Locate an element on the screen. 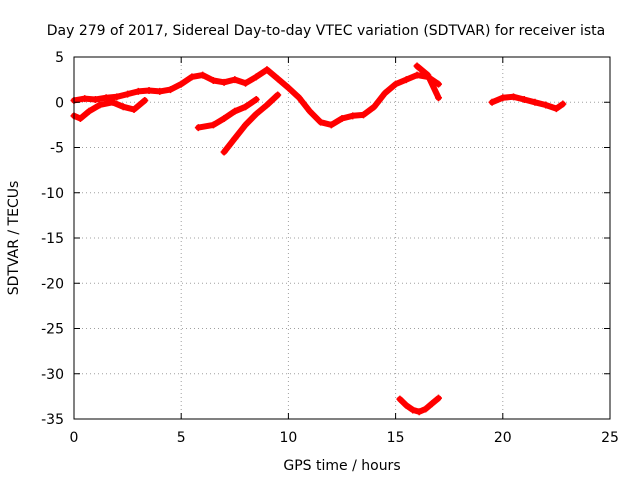 The width and height of the screenshot is (640, 480). y-tick-label: -30 is located at coordinates (52, 375).